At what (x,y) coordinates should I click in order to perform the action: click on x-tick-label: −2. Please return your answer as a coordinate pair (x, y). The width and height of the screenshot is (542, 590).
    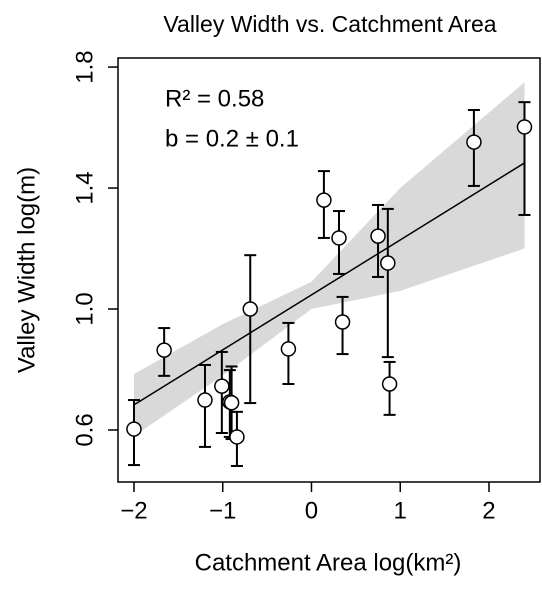
    Looking at the image, I should click on (133, 510).